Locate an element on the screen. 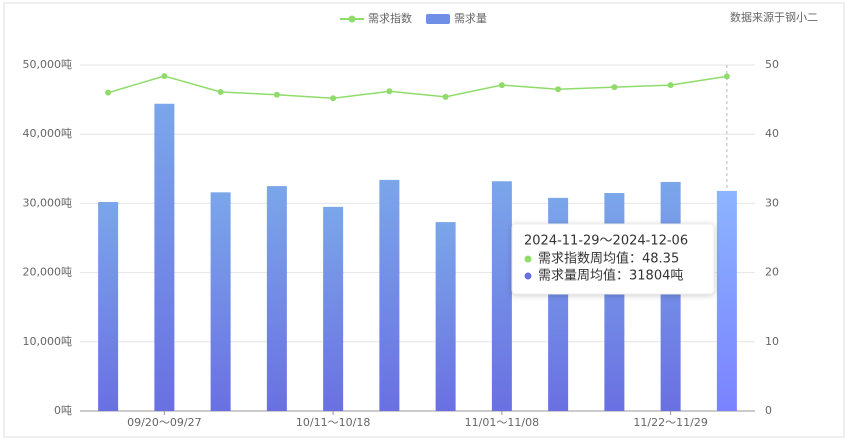  y2-tick-label: 40 is located at coordinates (772, 133).